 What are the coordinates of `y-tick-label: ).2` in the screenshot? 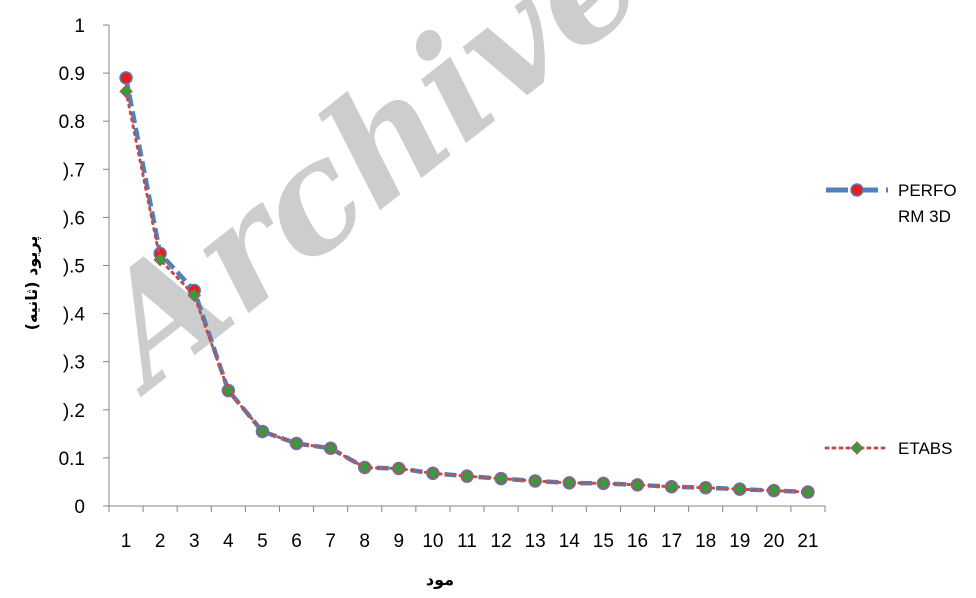 It's located at (74, 411).